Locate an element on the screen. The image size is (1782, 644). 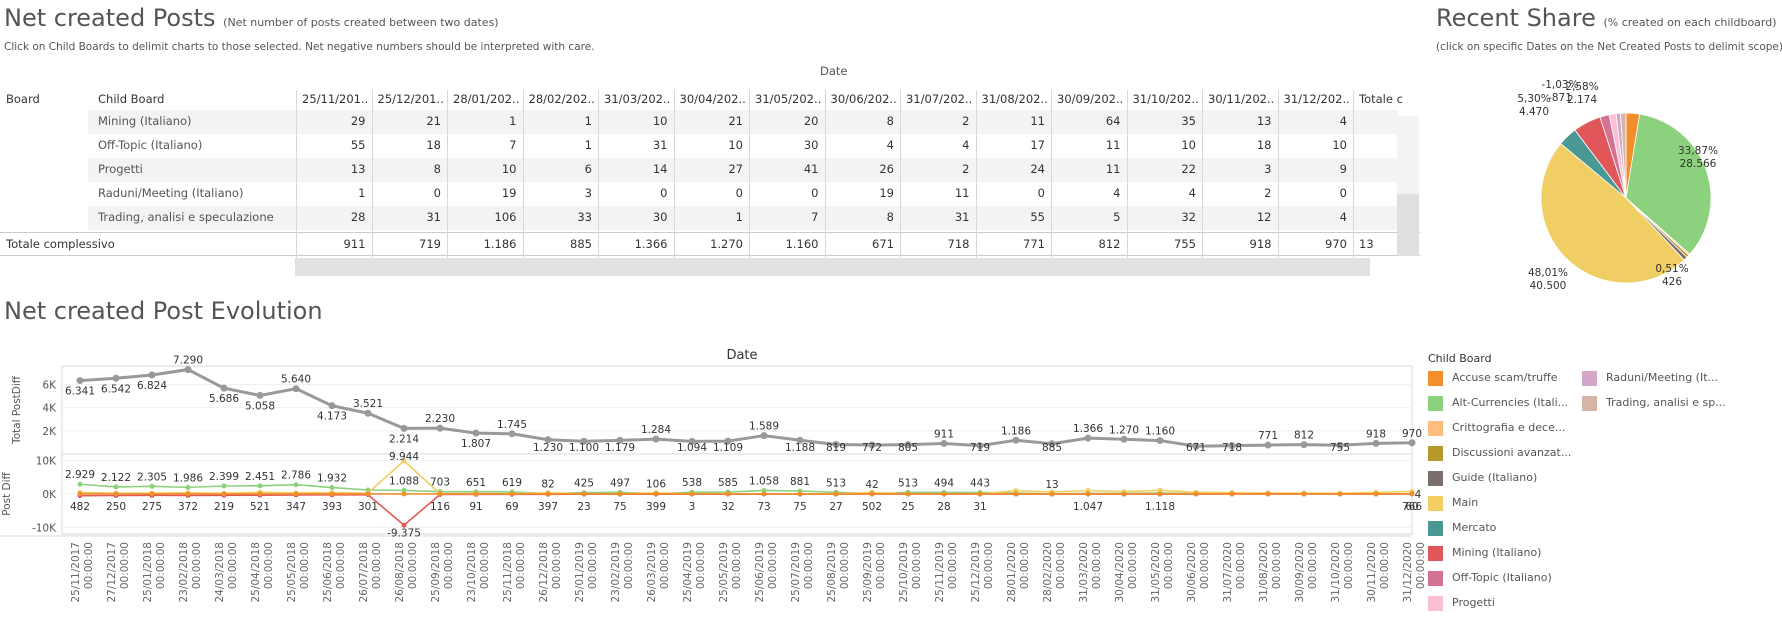
pie-slice is located at coordinates (1668, 184).